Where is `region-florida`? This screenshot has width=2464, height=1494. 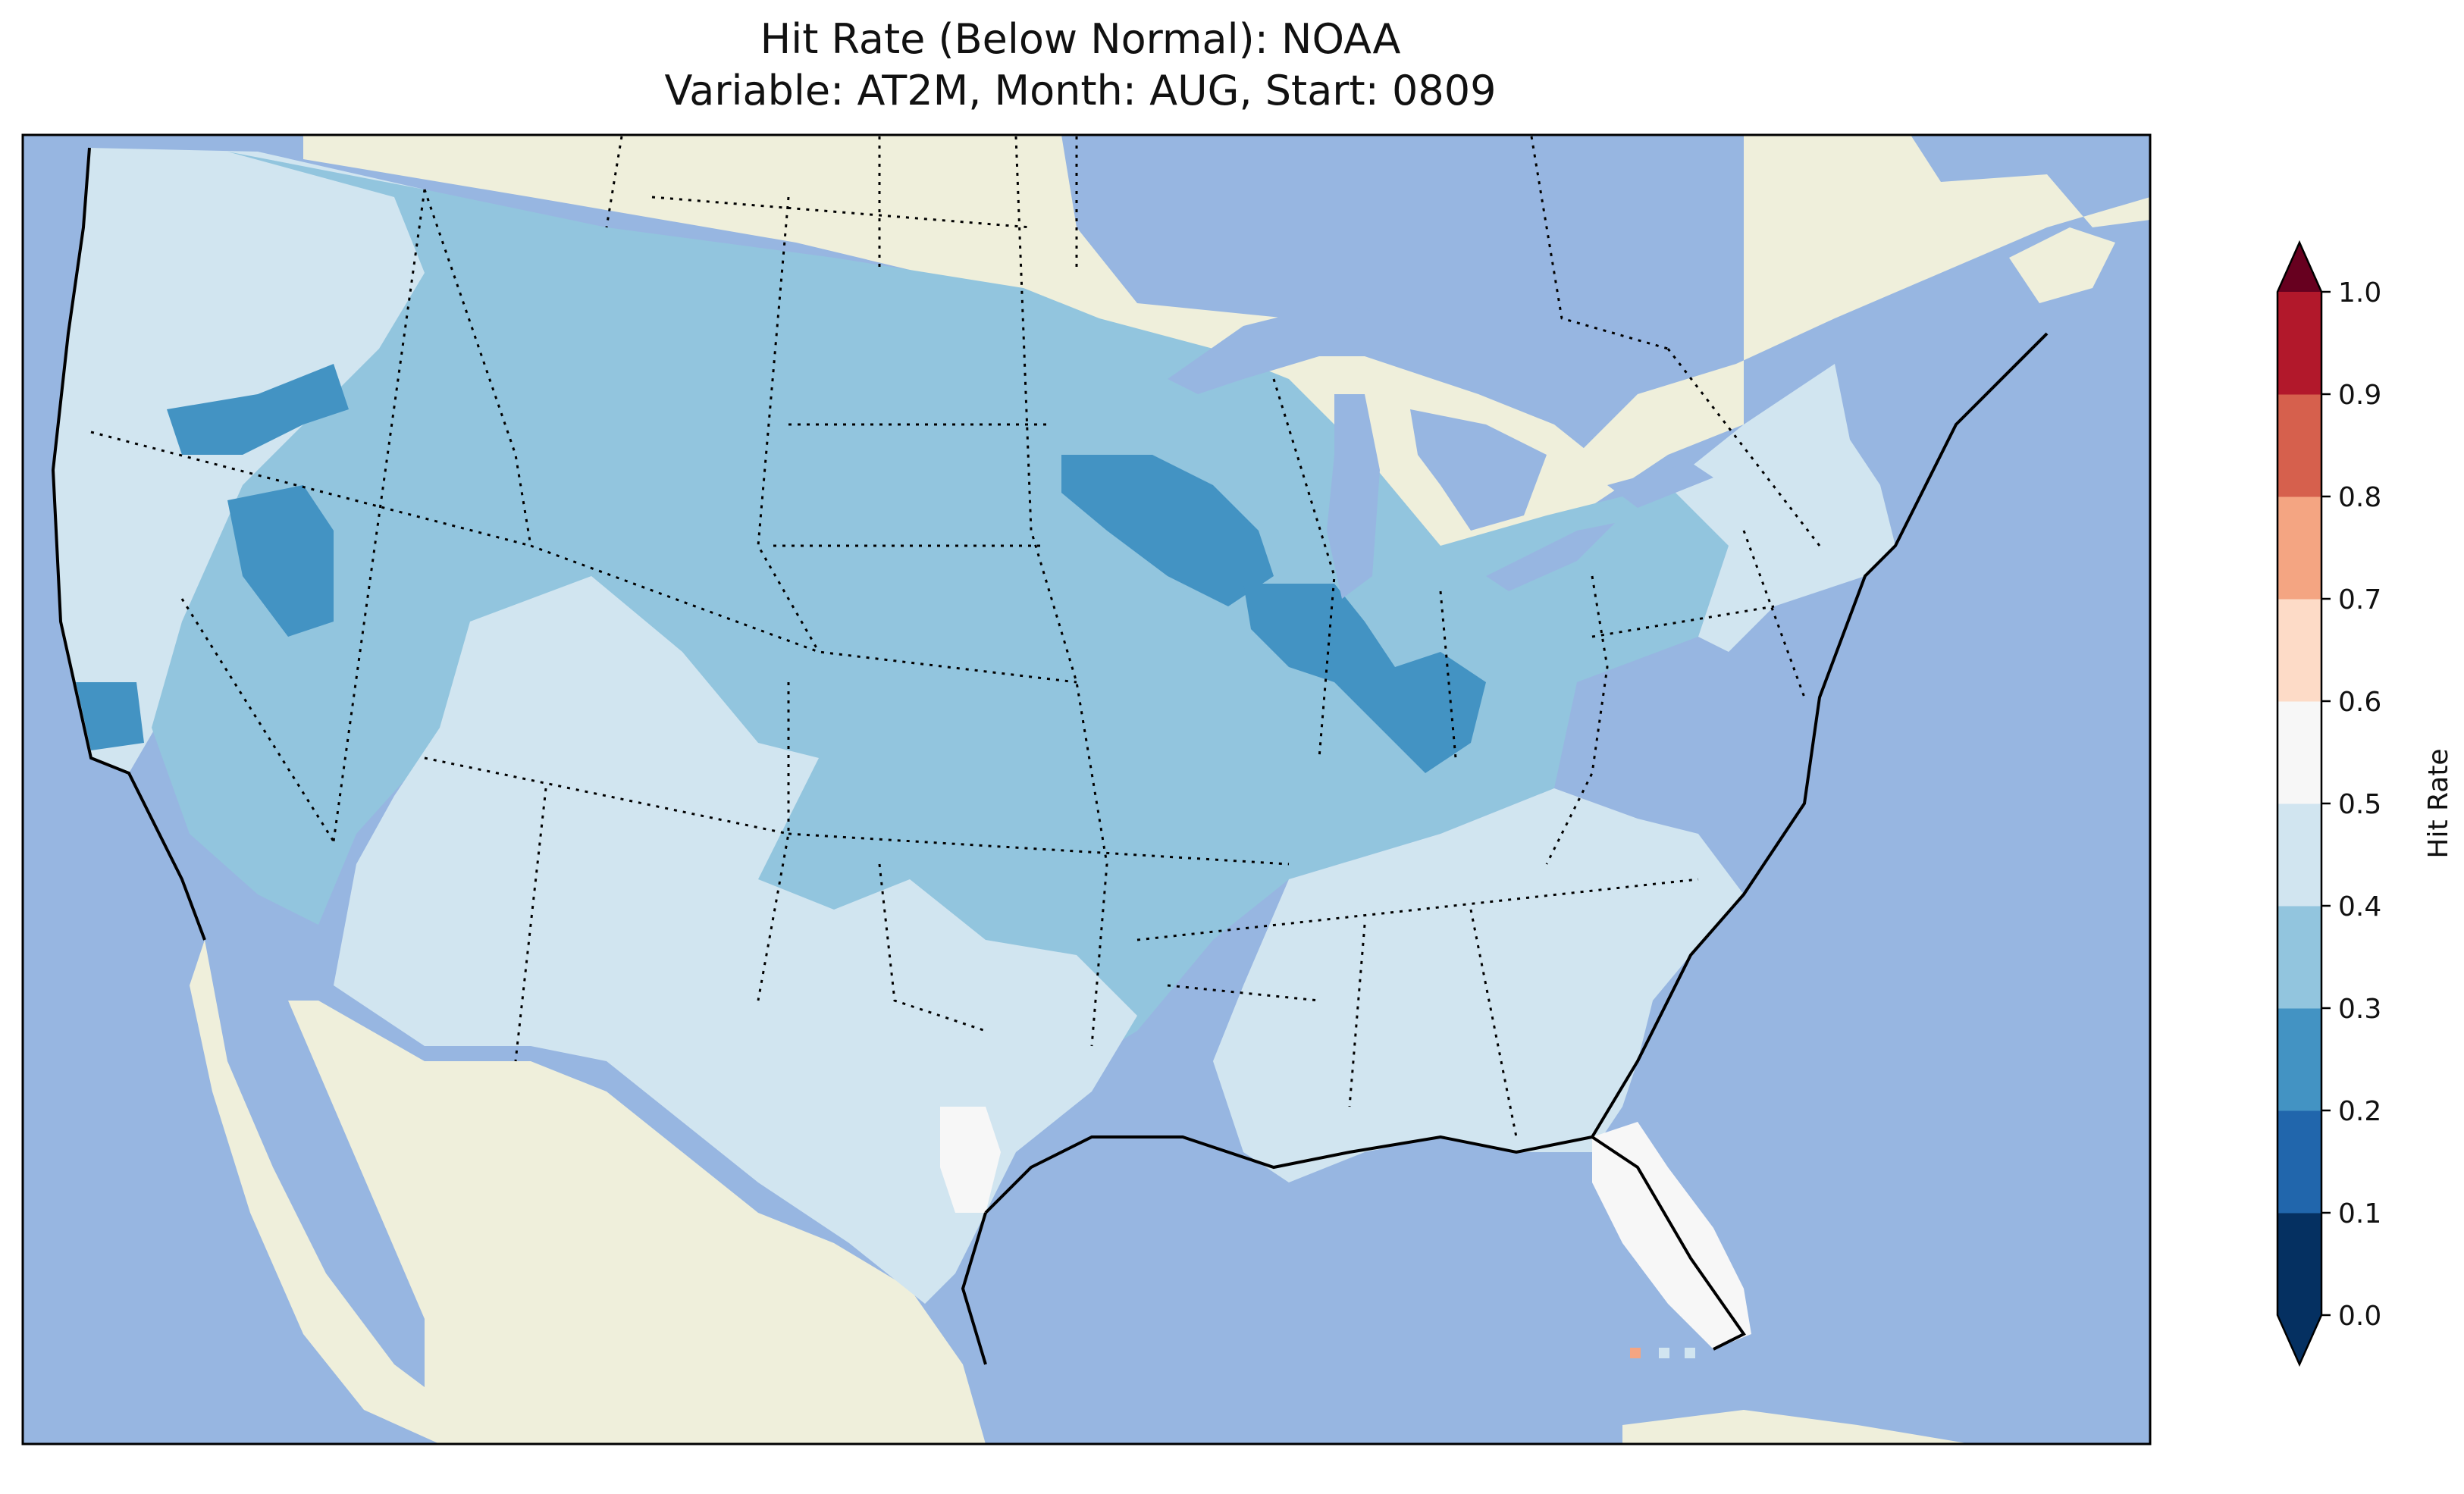 region-florida is located at coordinates (1672, 1235).